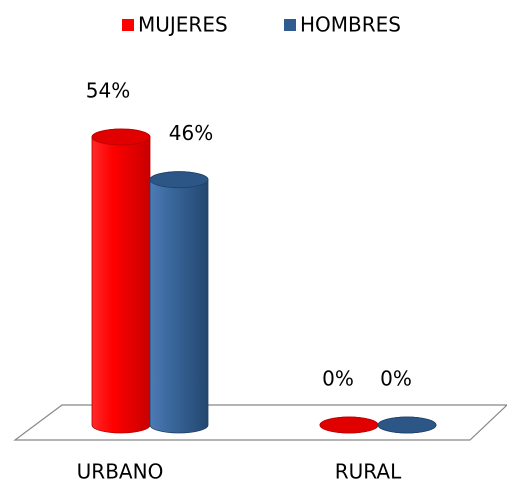 Image resolution: width=507 pixels, height=485 pixels. I want to click on data-label: 54%, so click(108, 91).